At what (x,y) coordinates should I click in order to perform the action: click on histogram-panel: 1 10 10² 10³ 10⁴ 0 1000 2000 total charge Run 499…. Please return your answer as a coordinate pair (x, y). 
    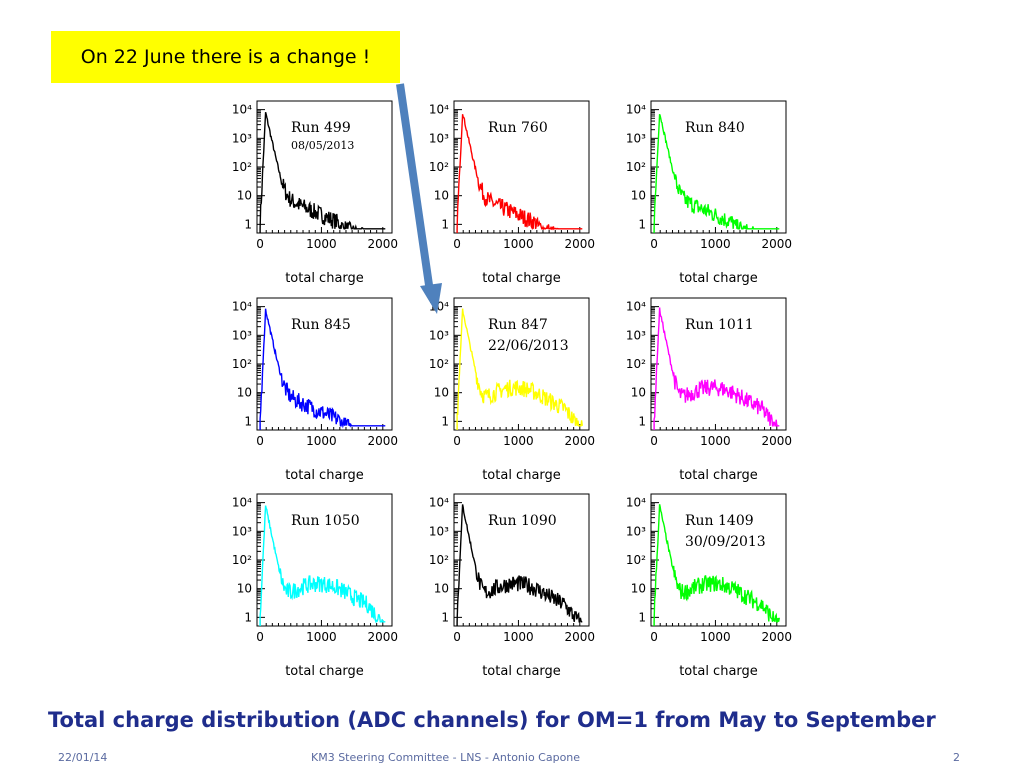
    Looking at the image, I should click on (315, 193).